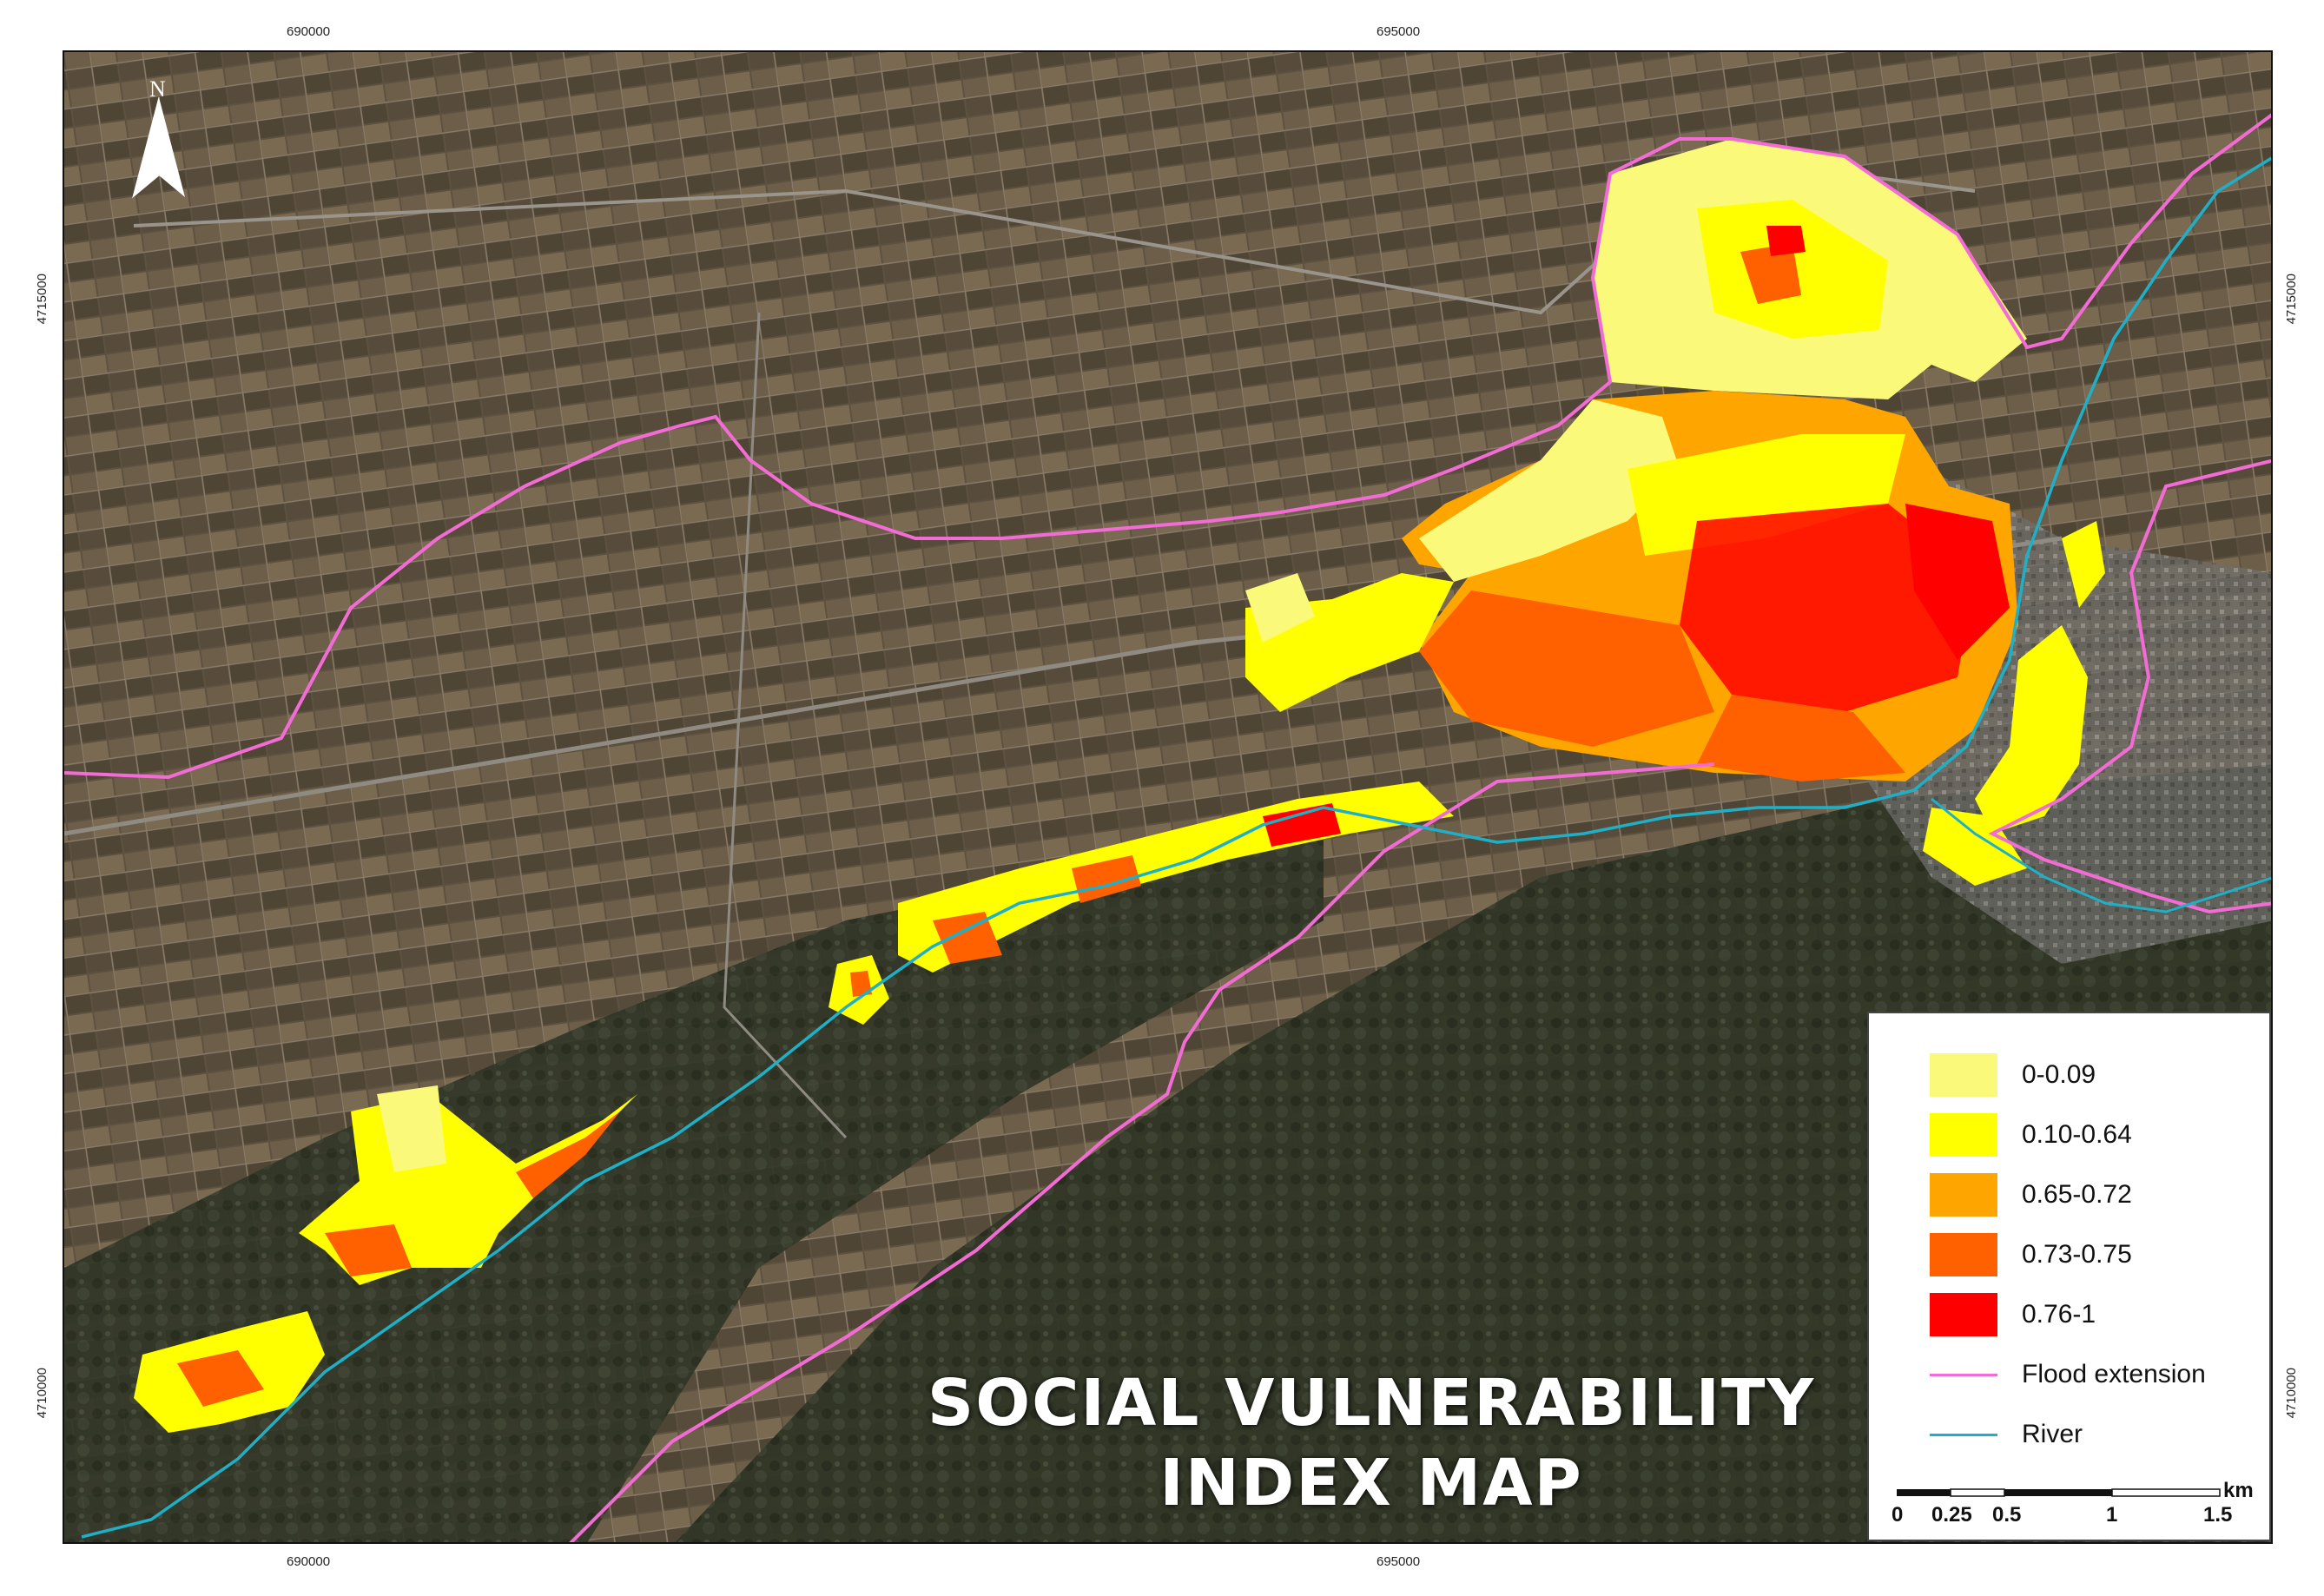  Describe the element at coordinates (785, 725) in the screenshot. I see `road-north-south` at that location.